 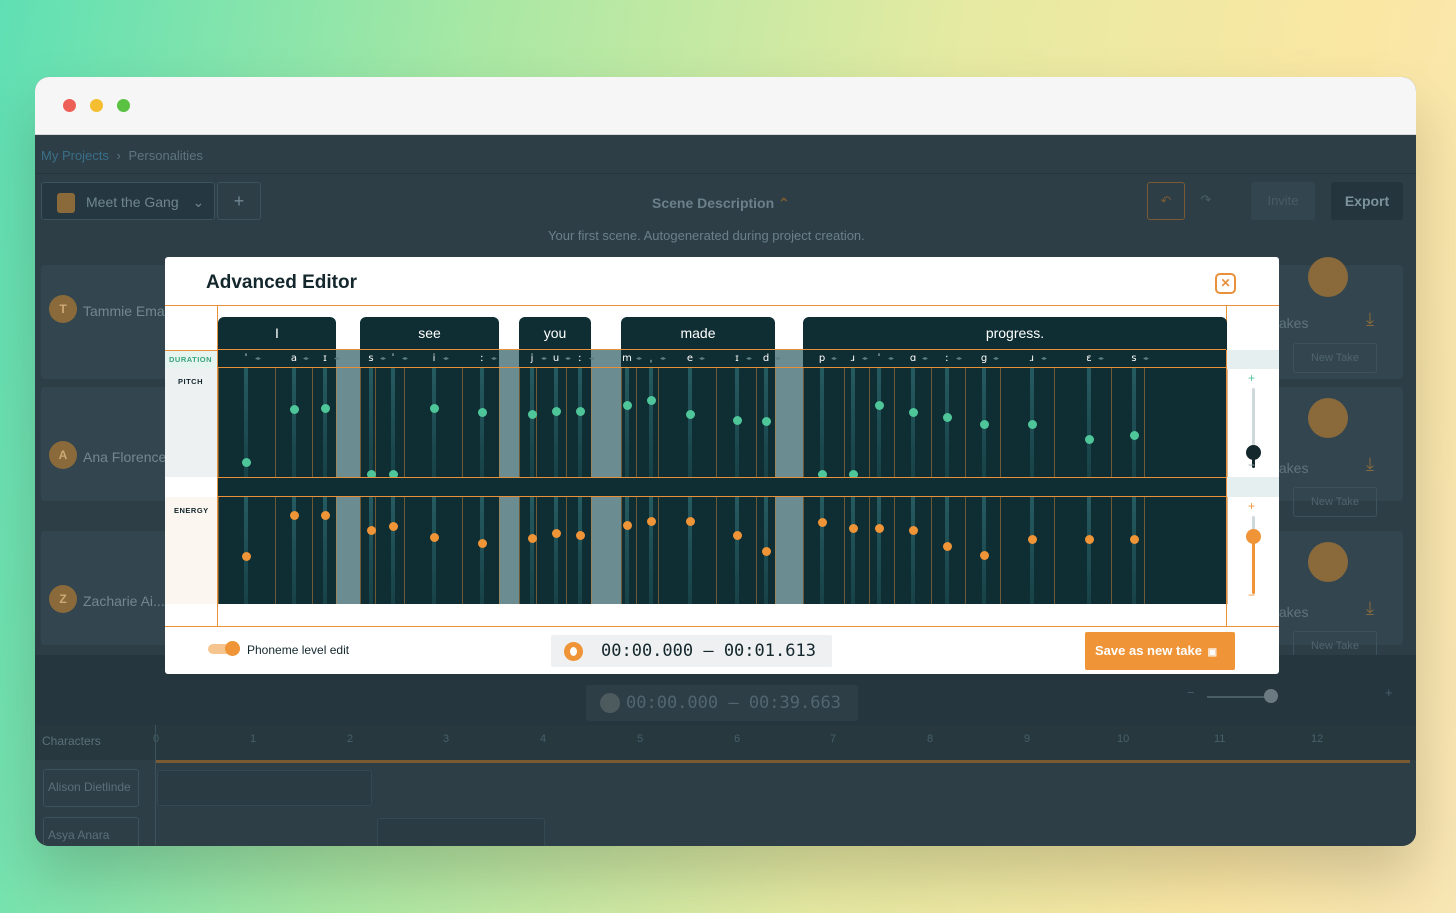 What do you see at coordinates (232, 648) in the screenshot?
I see `toggle-knob` at bounding box center [232, 648].